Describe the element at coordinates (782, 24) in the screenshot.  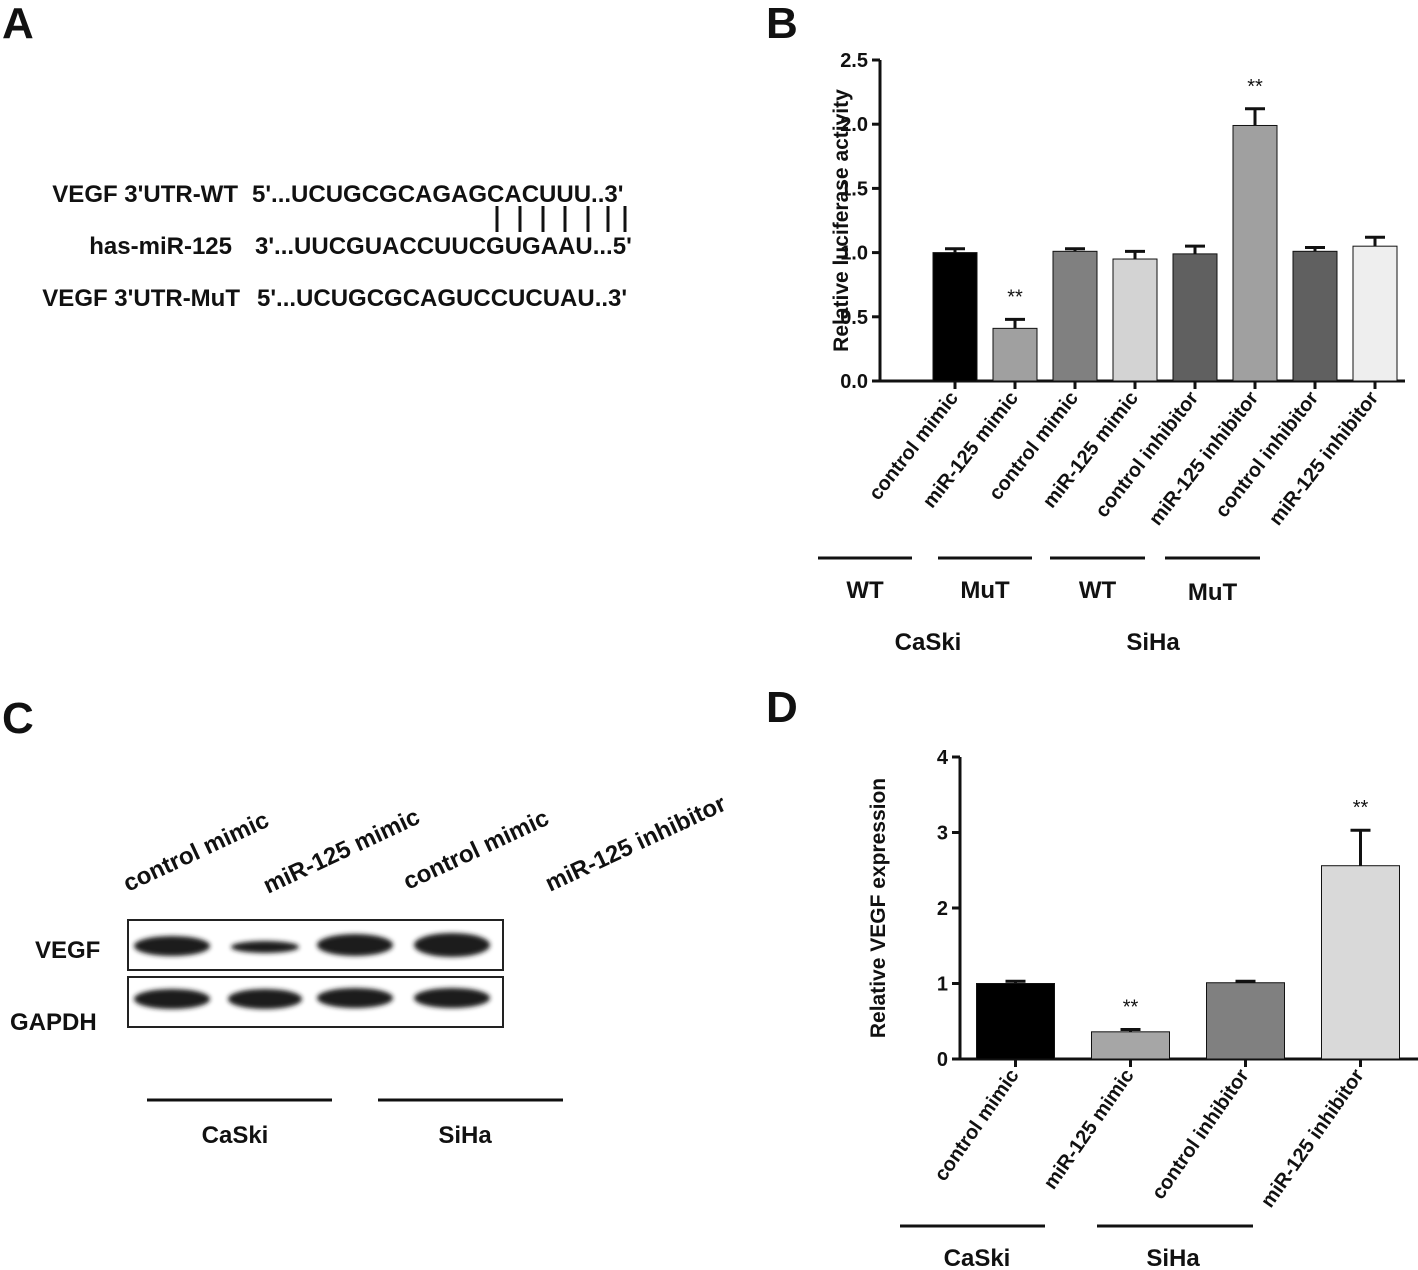
I see `panel-label: B` at that location.